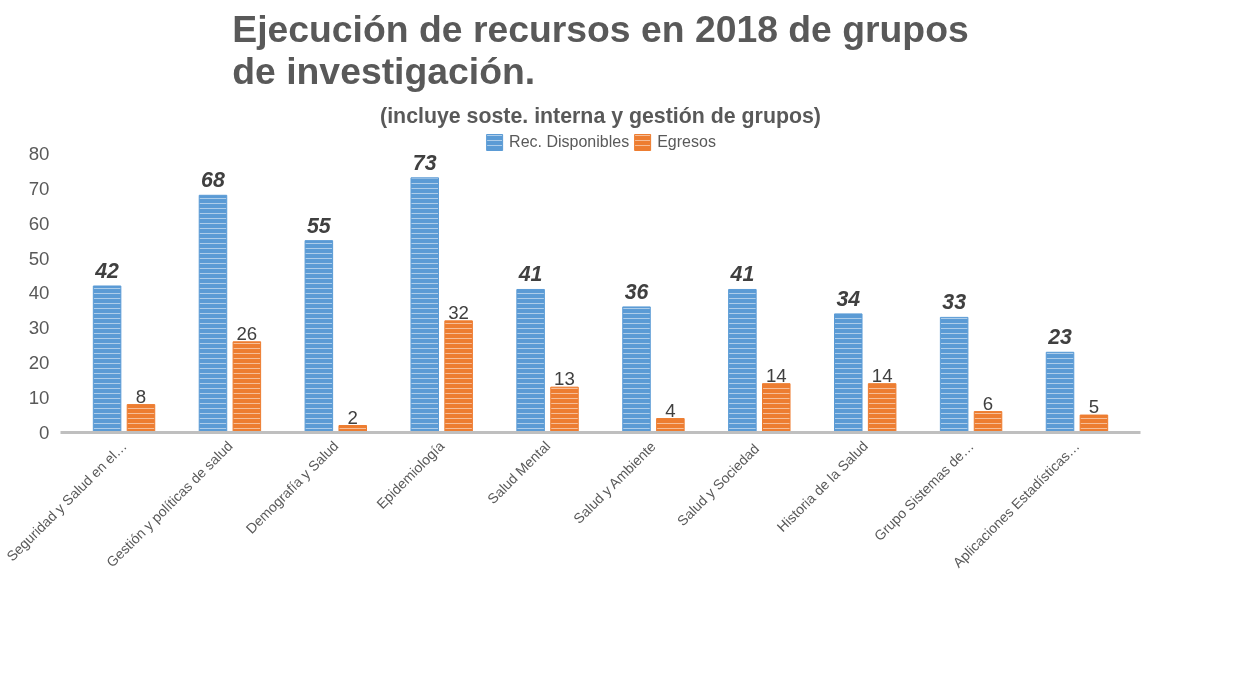 The image size is (1255, 692). Describe the element at coordinates (424, 162) in the screenshot. I see `data-label: 73` at that location.